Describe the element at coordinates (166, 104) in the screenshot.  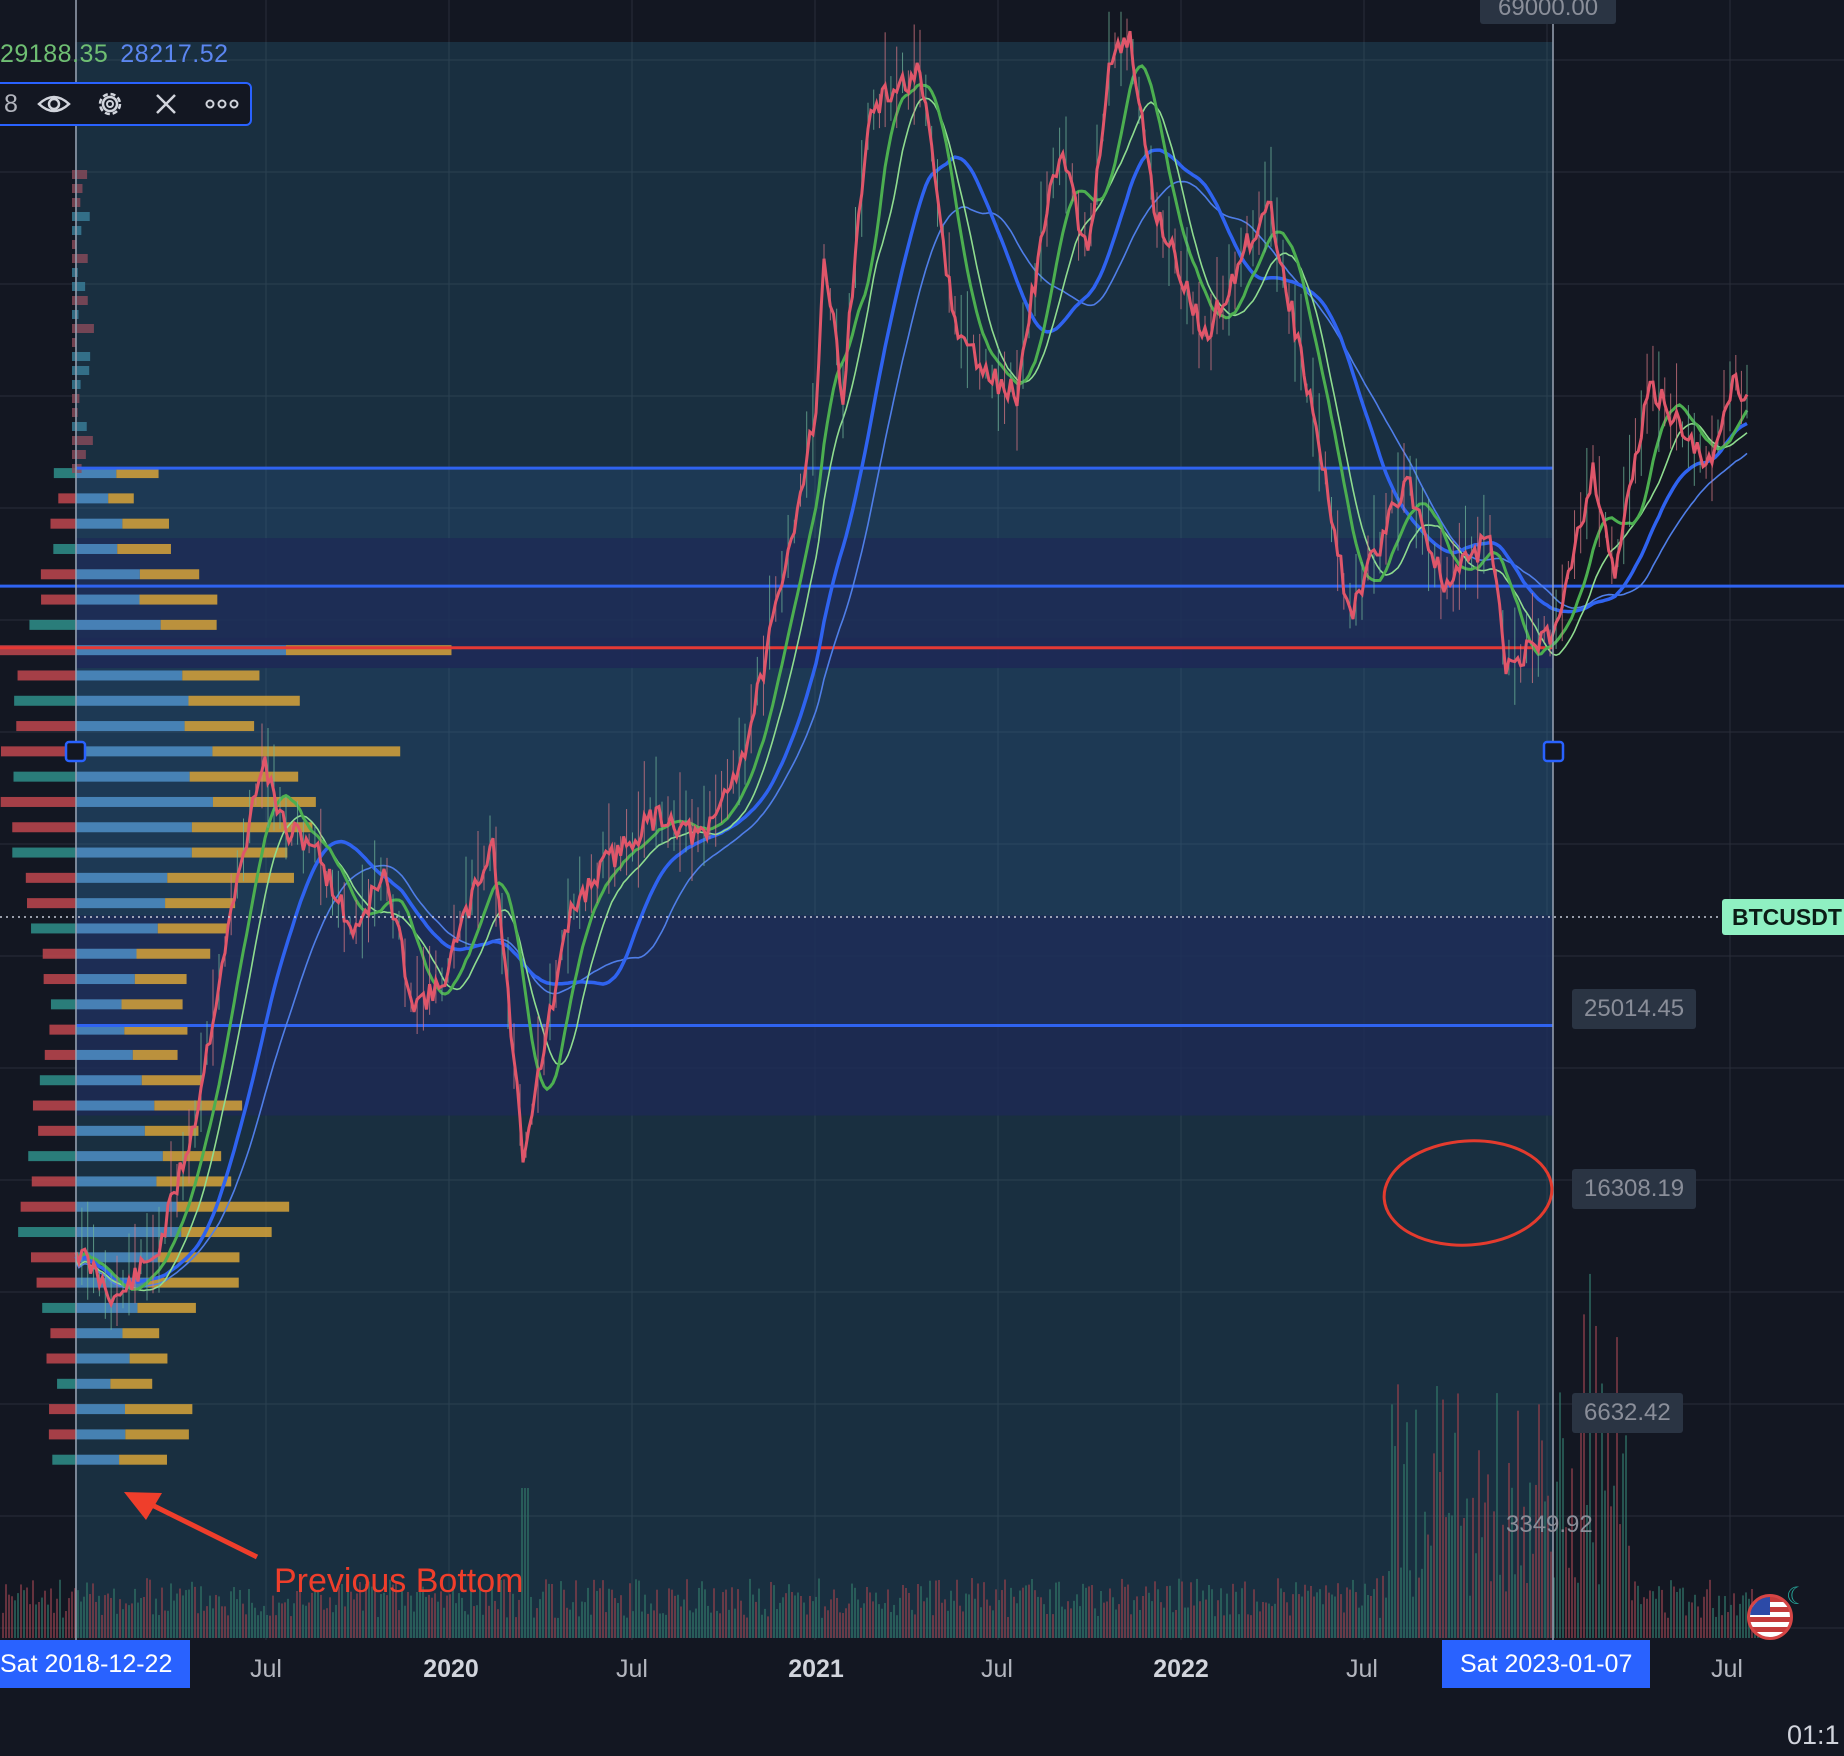
I see `close-icon` at that location.